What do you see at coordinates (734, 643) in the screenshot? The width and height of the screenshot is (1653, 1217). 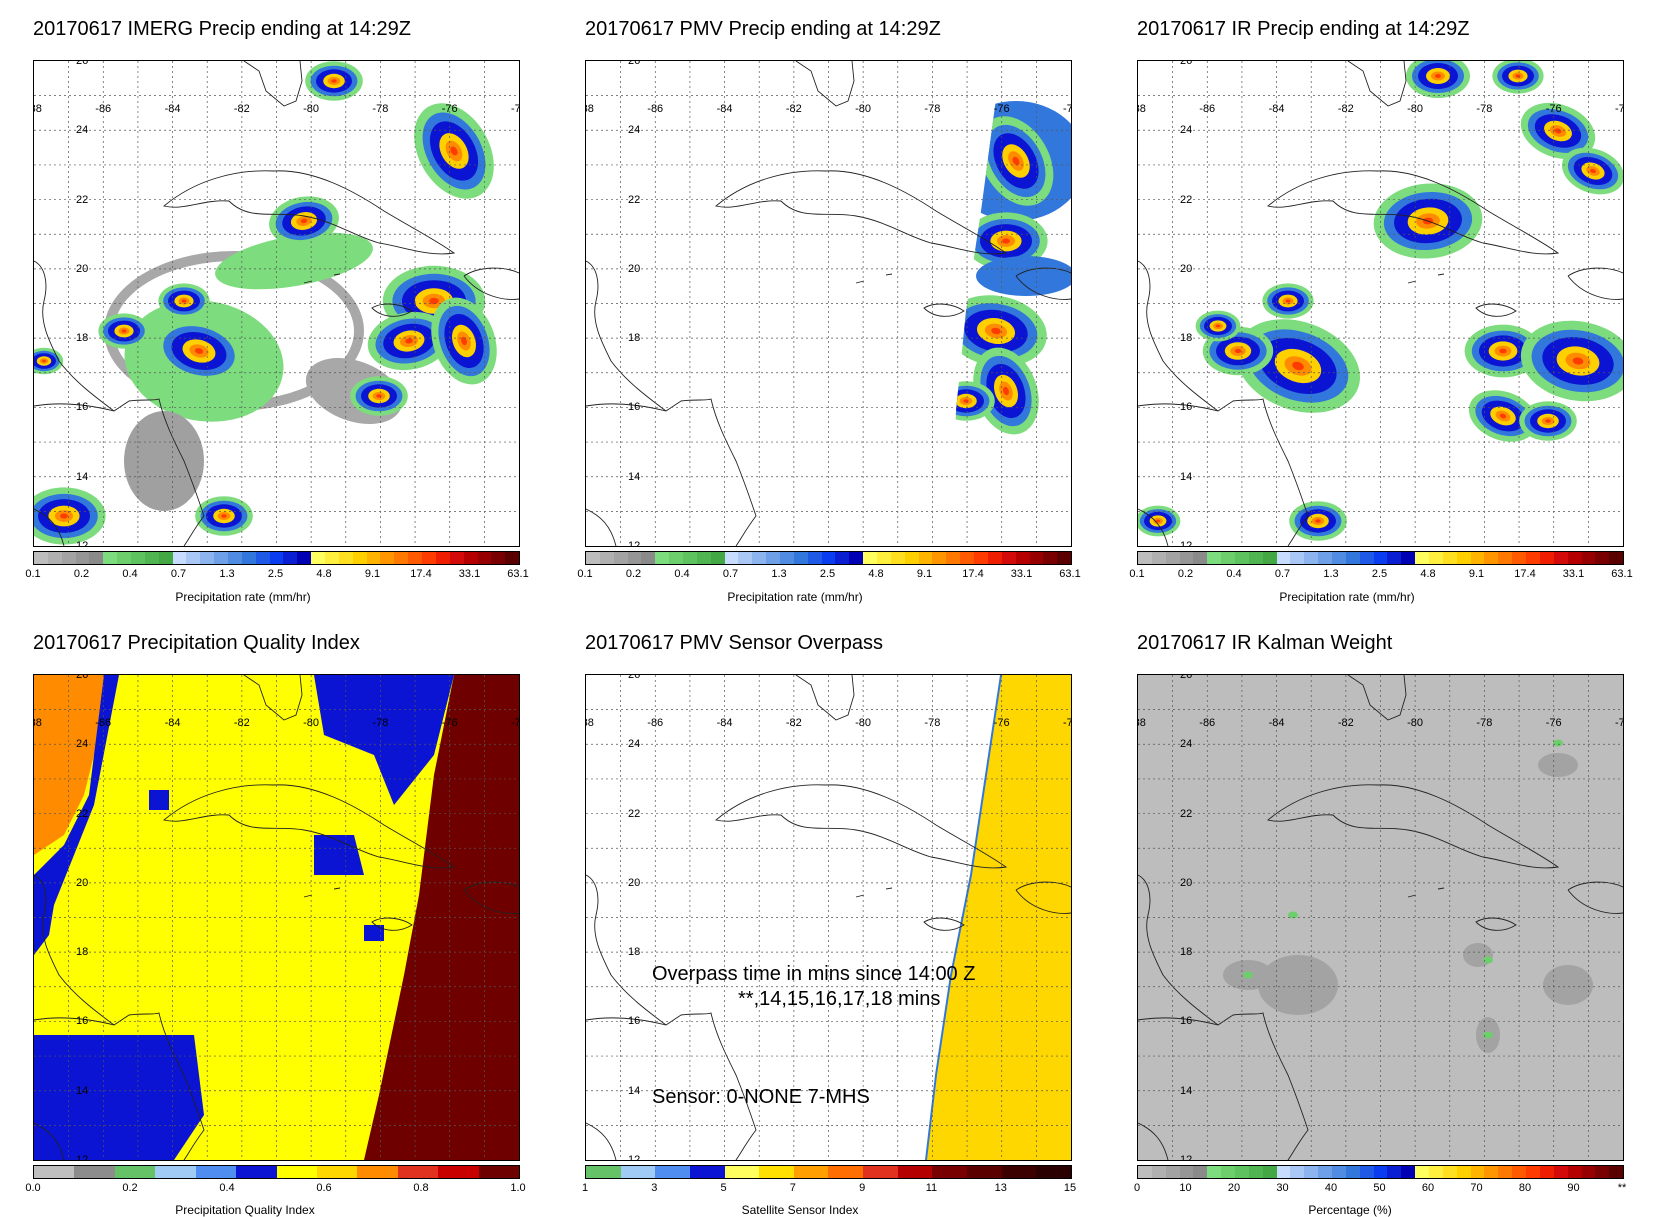 I see `panel-title: 20170617 PMV Sensor Overpass` at bounding box center [734, 643].